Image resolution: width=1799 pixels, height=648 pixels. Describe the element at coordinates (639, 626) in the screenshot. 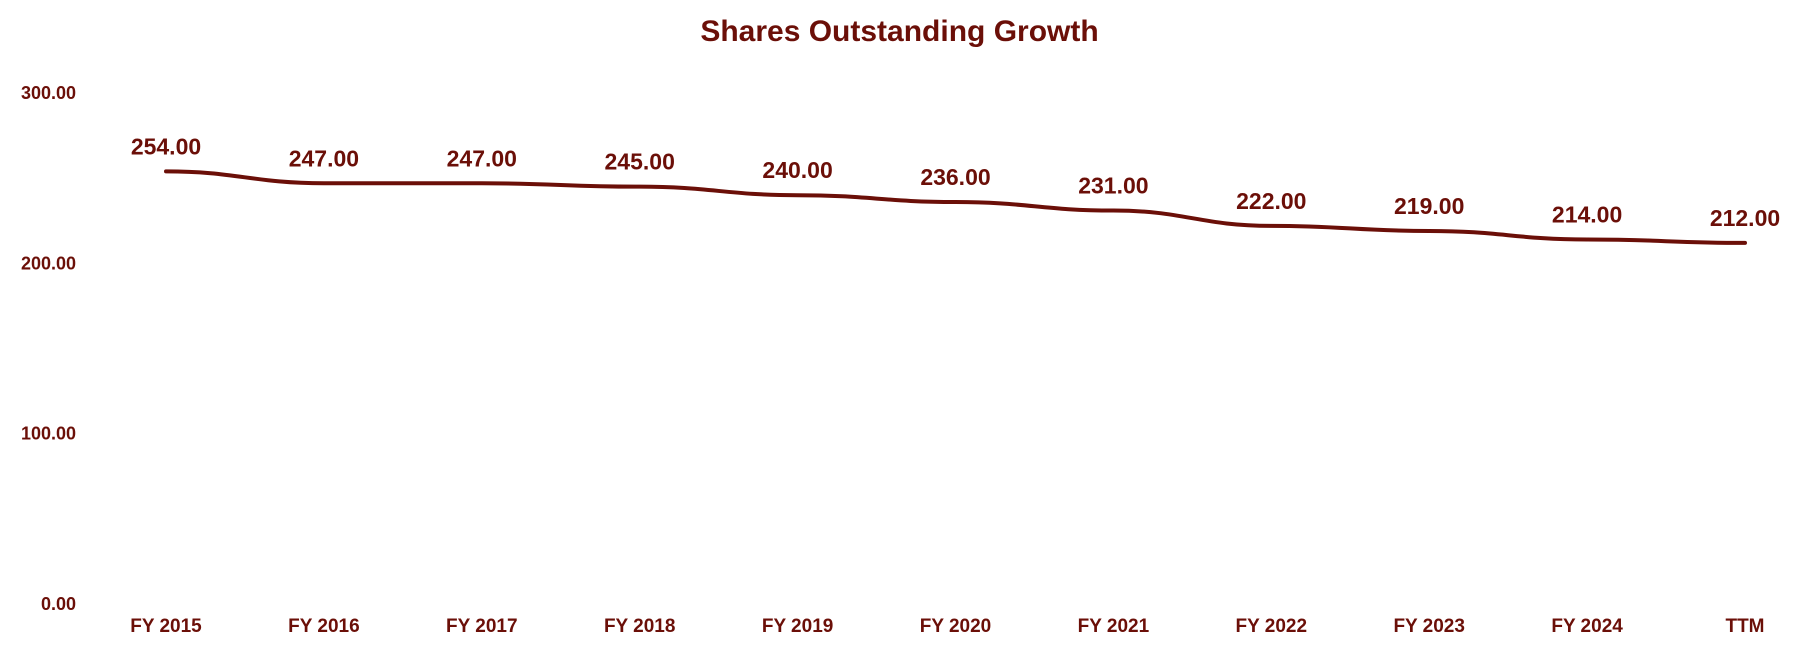

I see `x-tick-label: FY 2018` at that location.